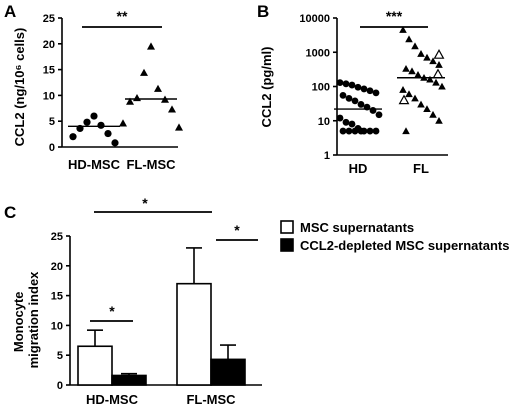 The width and height of the screenshot is (520, 411). Describe the element at coordinates (421, 168) in the screenshot. I see `panel-b-category-label: FL` at that location.